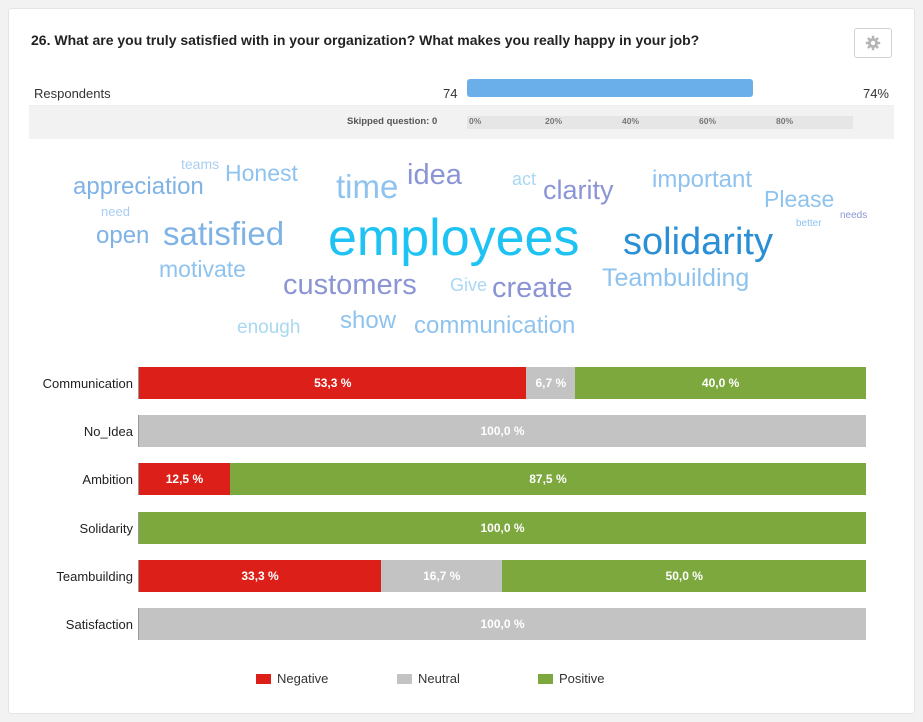 Image resolution: width=923 pixels, height=722 pixels. What do you see at coordinates (260, 576) in the screenshot?
I see `bar-segment-negative: 33,3 %` at bounding box center [260, 576].